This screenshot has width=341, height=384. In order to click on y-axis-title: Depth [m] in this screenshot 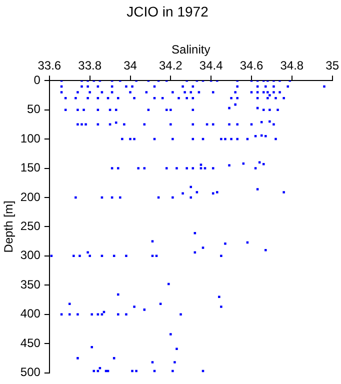, I will do `click(9, 226)`.